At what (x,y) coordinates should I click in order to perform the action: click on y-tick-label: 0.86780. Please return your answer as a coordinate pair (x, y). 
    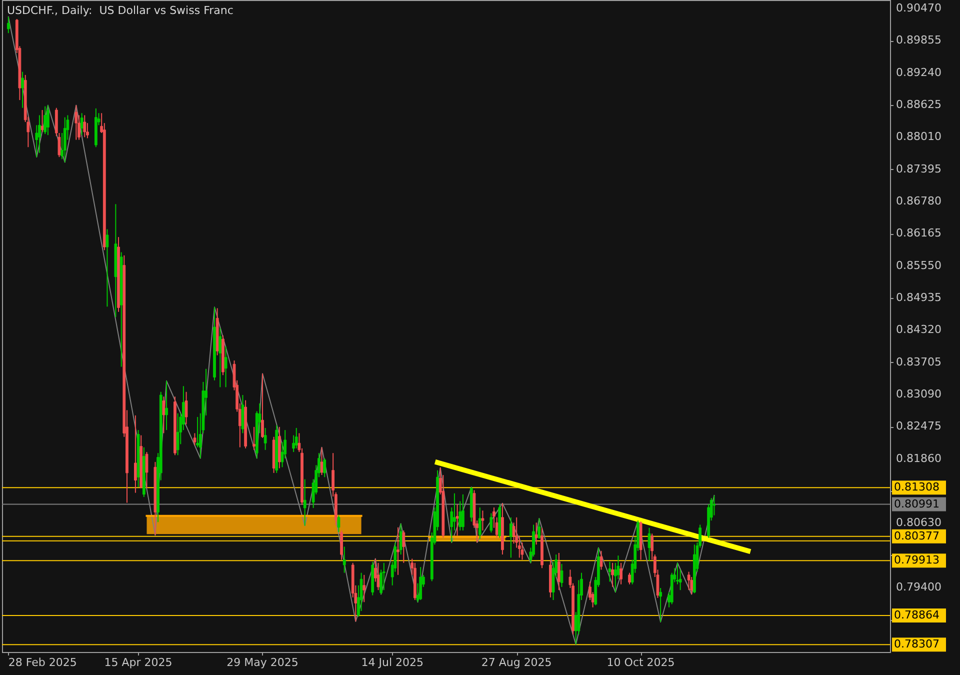
    Looking at the image, I should click on (919, 201).